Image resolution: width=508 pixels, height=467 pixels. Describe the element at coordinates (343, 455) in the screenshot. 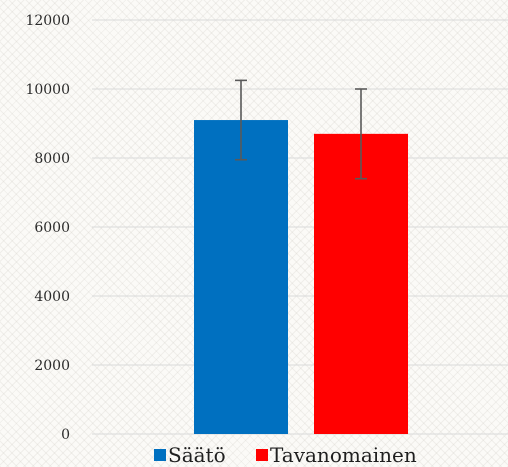

I see `legend-label: Tavanomainen` at that location.